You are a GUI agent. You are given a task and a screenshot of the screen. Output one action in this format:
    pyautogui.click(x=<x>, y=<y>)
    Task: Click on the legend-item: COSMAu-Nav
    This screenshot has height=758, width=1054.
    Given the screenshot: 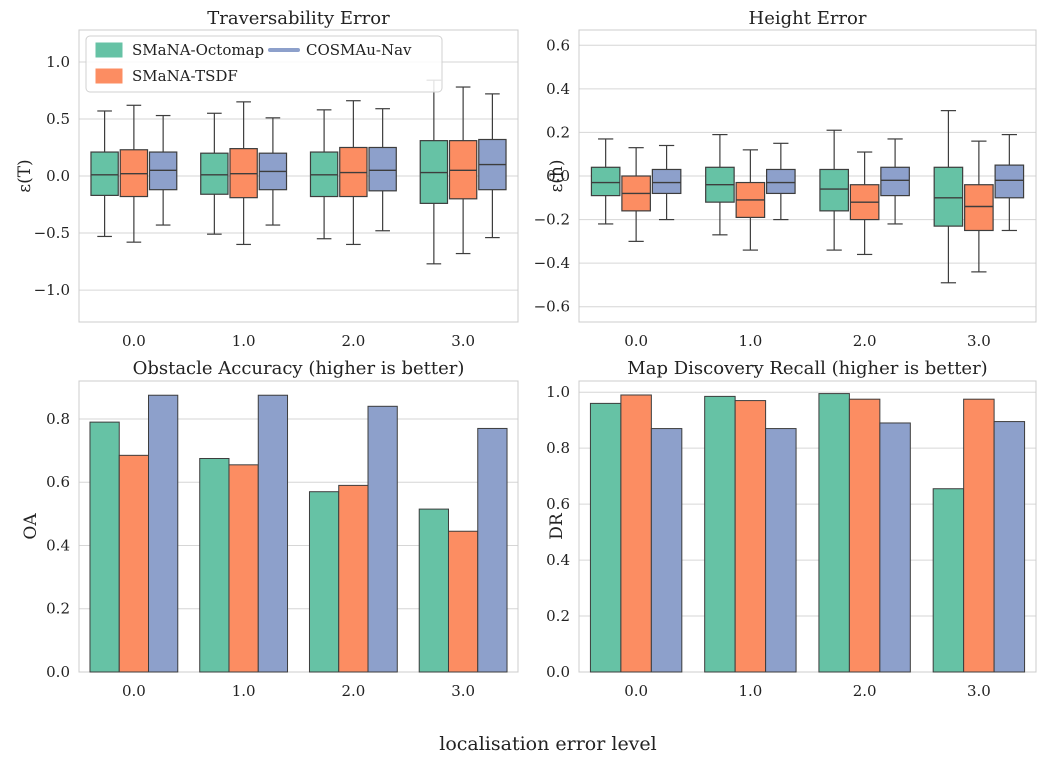 What is the action you would take?
    pyautogui.click(x=340, y=50)
    